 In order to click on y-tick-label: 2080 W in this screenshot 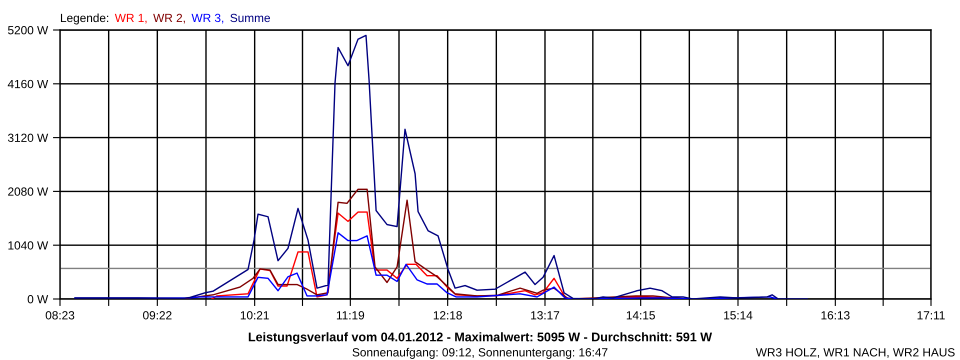, I will do `click(28, 191)`.